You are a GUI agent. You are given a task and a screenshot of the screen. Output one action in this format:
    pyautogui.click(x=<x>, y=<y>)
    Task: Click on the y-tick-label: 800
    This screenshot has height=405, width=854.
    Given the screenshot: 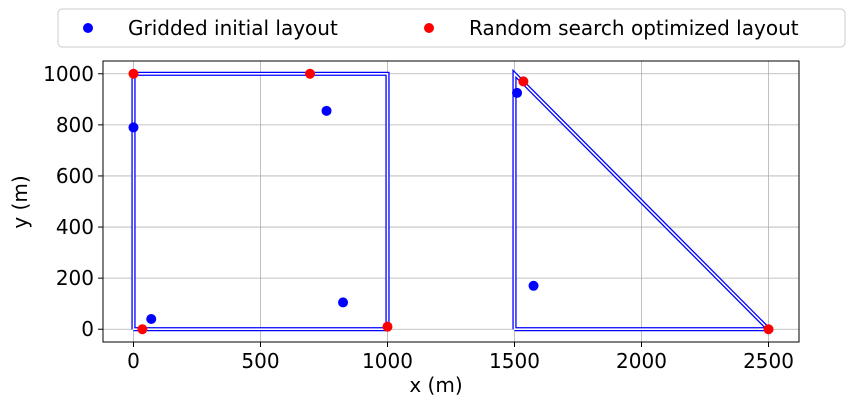 What is the action you would take?
    pyautogui.click(x=75, y=125)
    